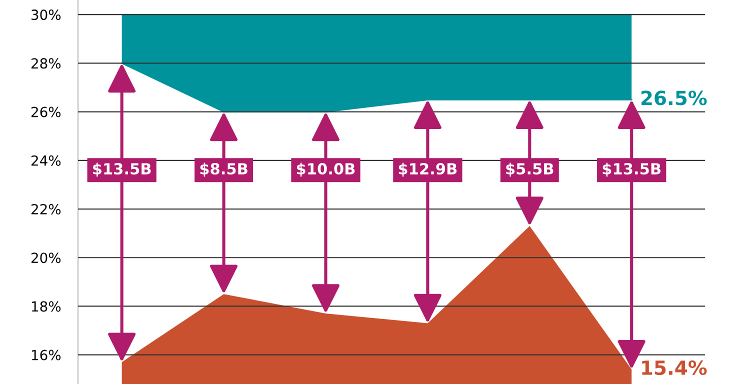  I want to click on data-label: 15.4%, so click(674, 368).